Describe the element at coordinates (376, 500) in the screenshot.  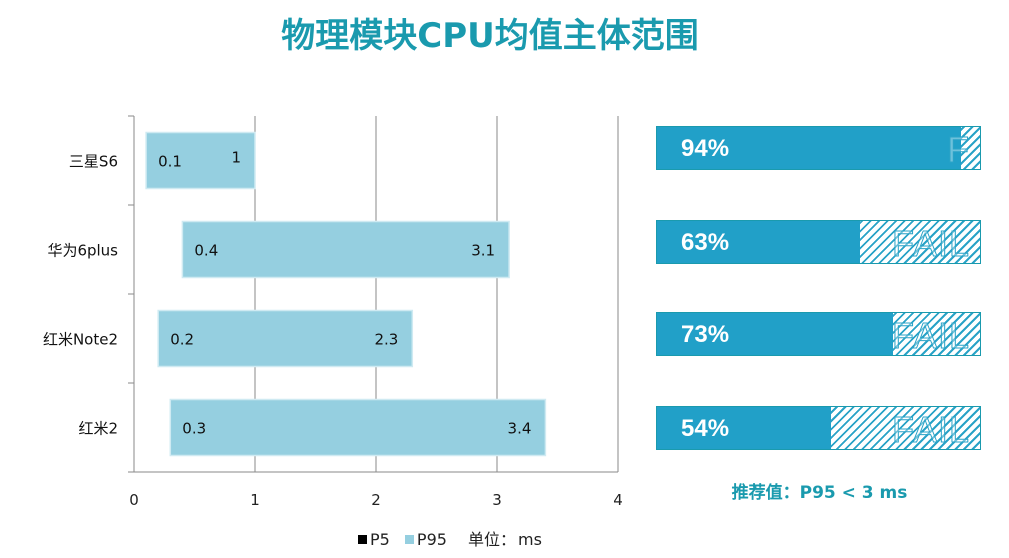
I see `x-tick-label-2: 2` at that location.